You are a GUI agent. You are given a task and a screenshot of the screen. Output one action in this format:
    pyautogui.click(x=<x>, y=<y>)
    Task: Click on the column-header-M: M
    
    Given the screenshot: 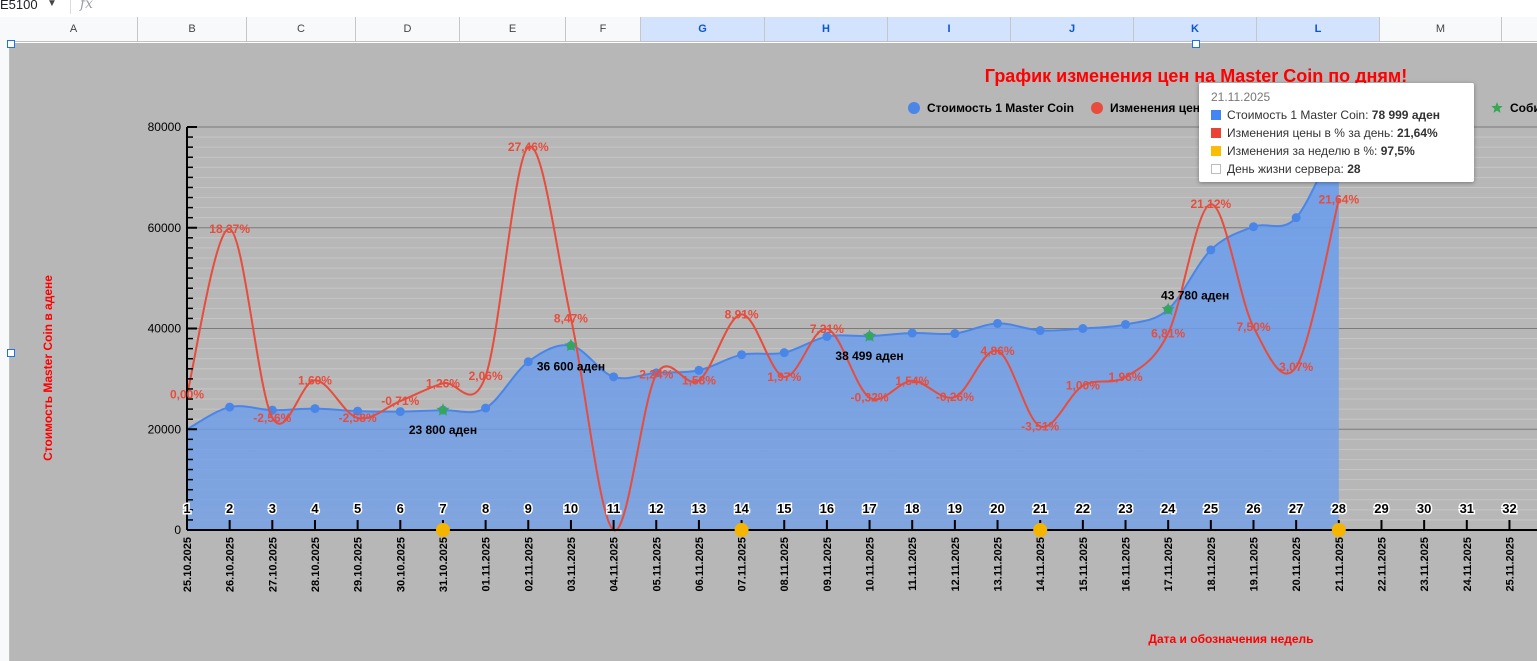 What is the action you would take?
    pyautogui.click(x=1441, y=29)
    